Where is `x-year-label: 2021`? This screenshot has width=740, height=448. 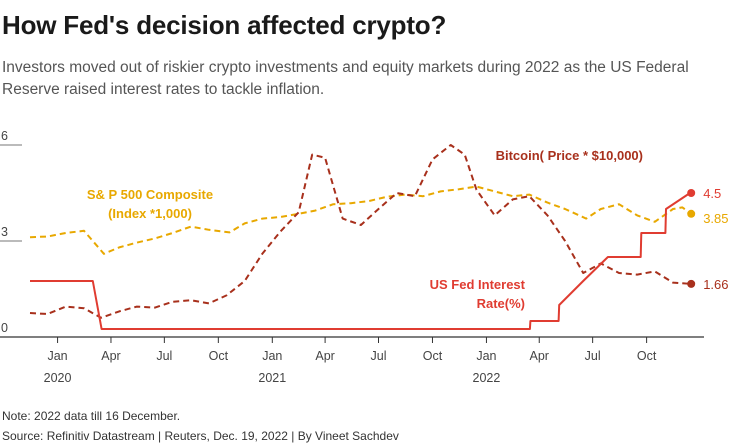 x-year-label: 2021 is located at coordinates (272, 378).